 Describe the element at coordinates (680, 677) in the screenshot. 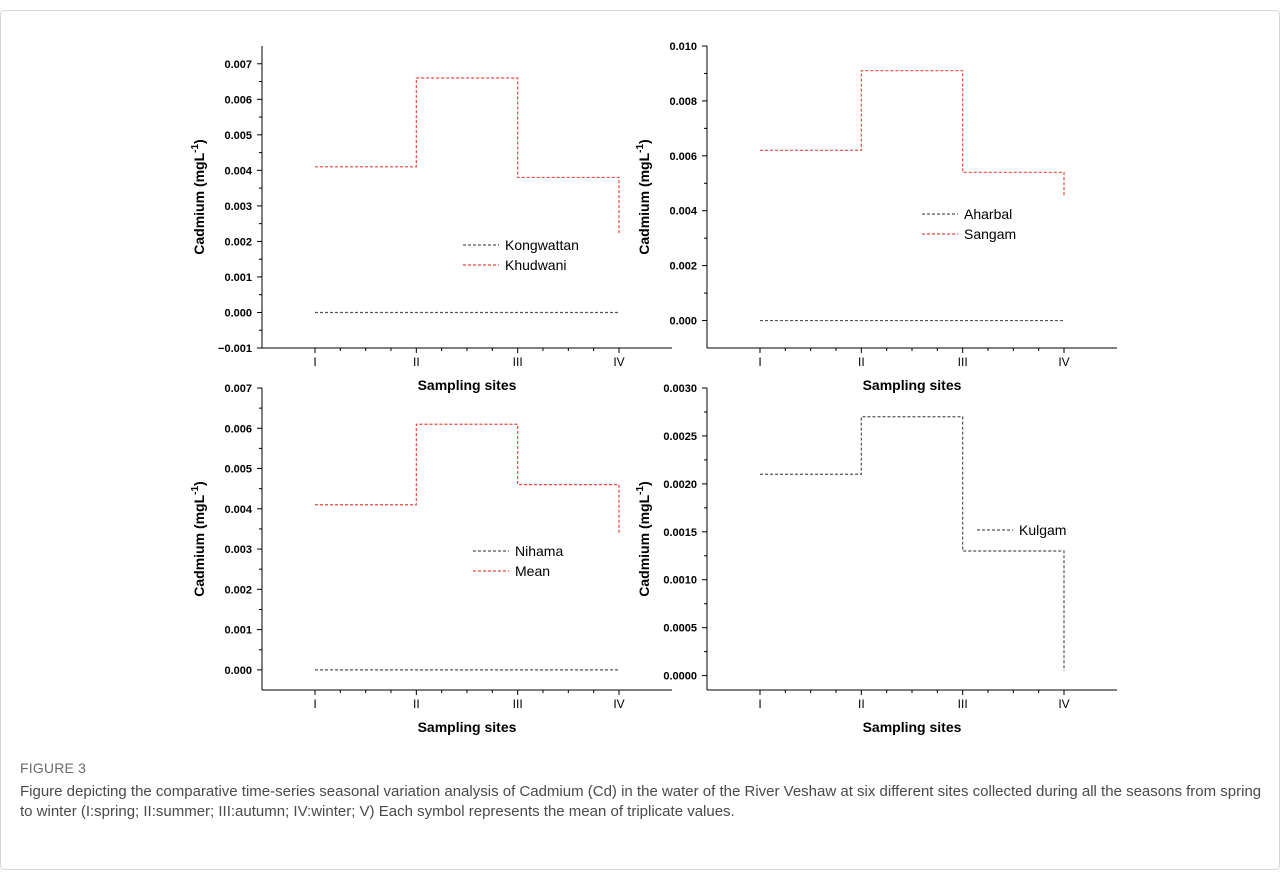

I see `y-tick-label: 0.0000` at that location.